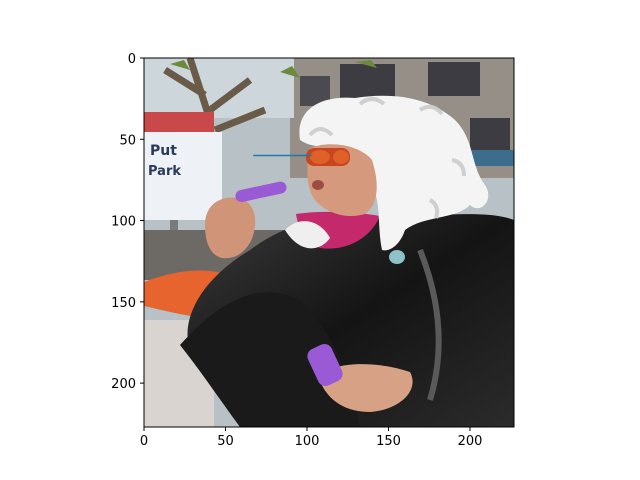 This screenshot has width=640, height=480. What do you see at coordinates (123, 384) in the screenshot?
I see `y-tick-label: 200` at bounding box center [123, 384].